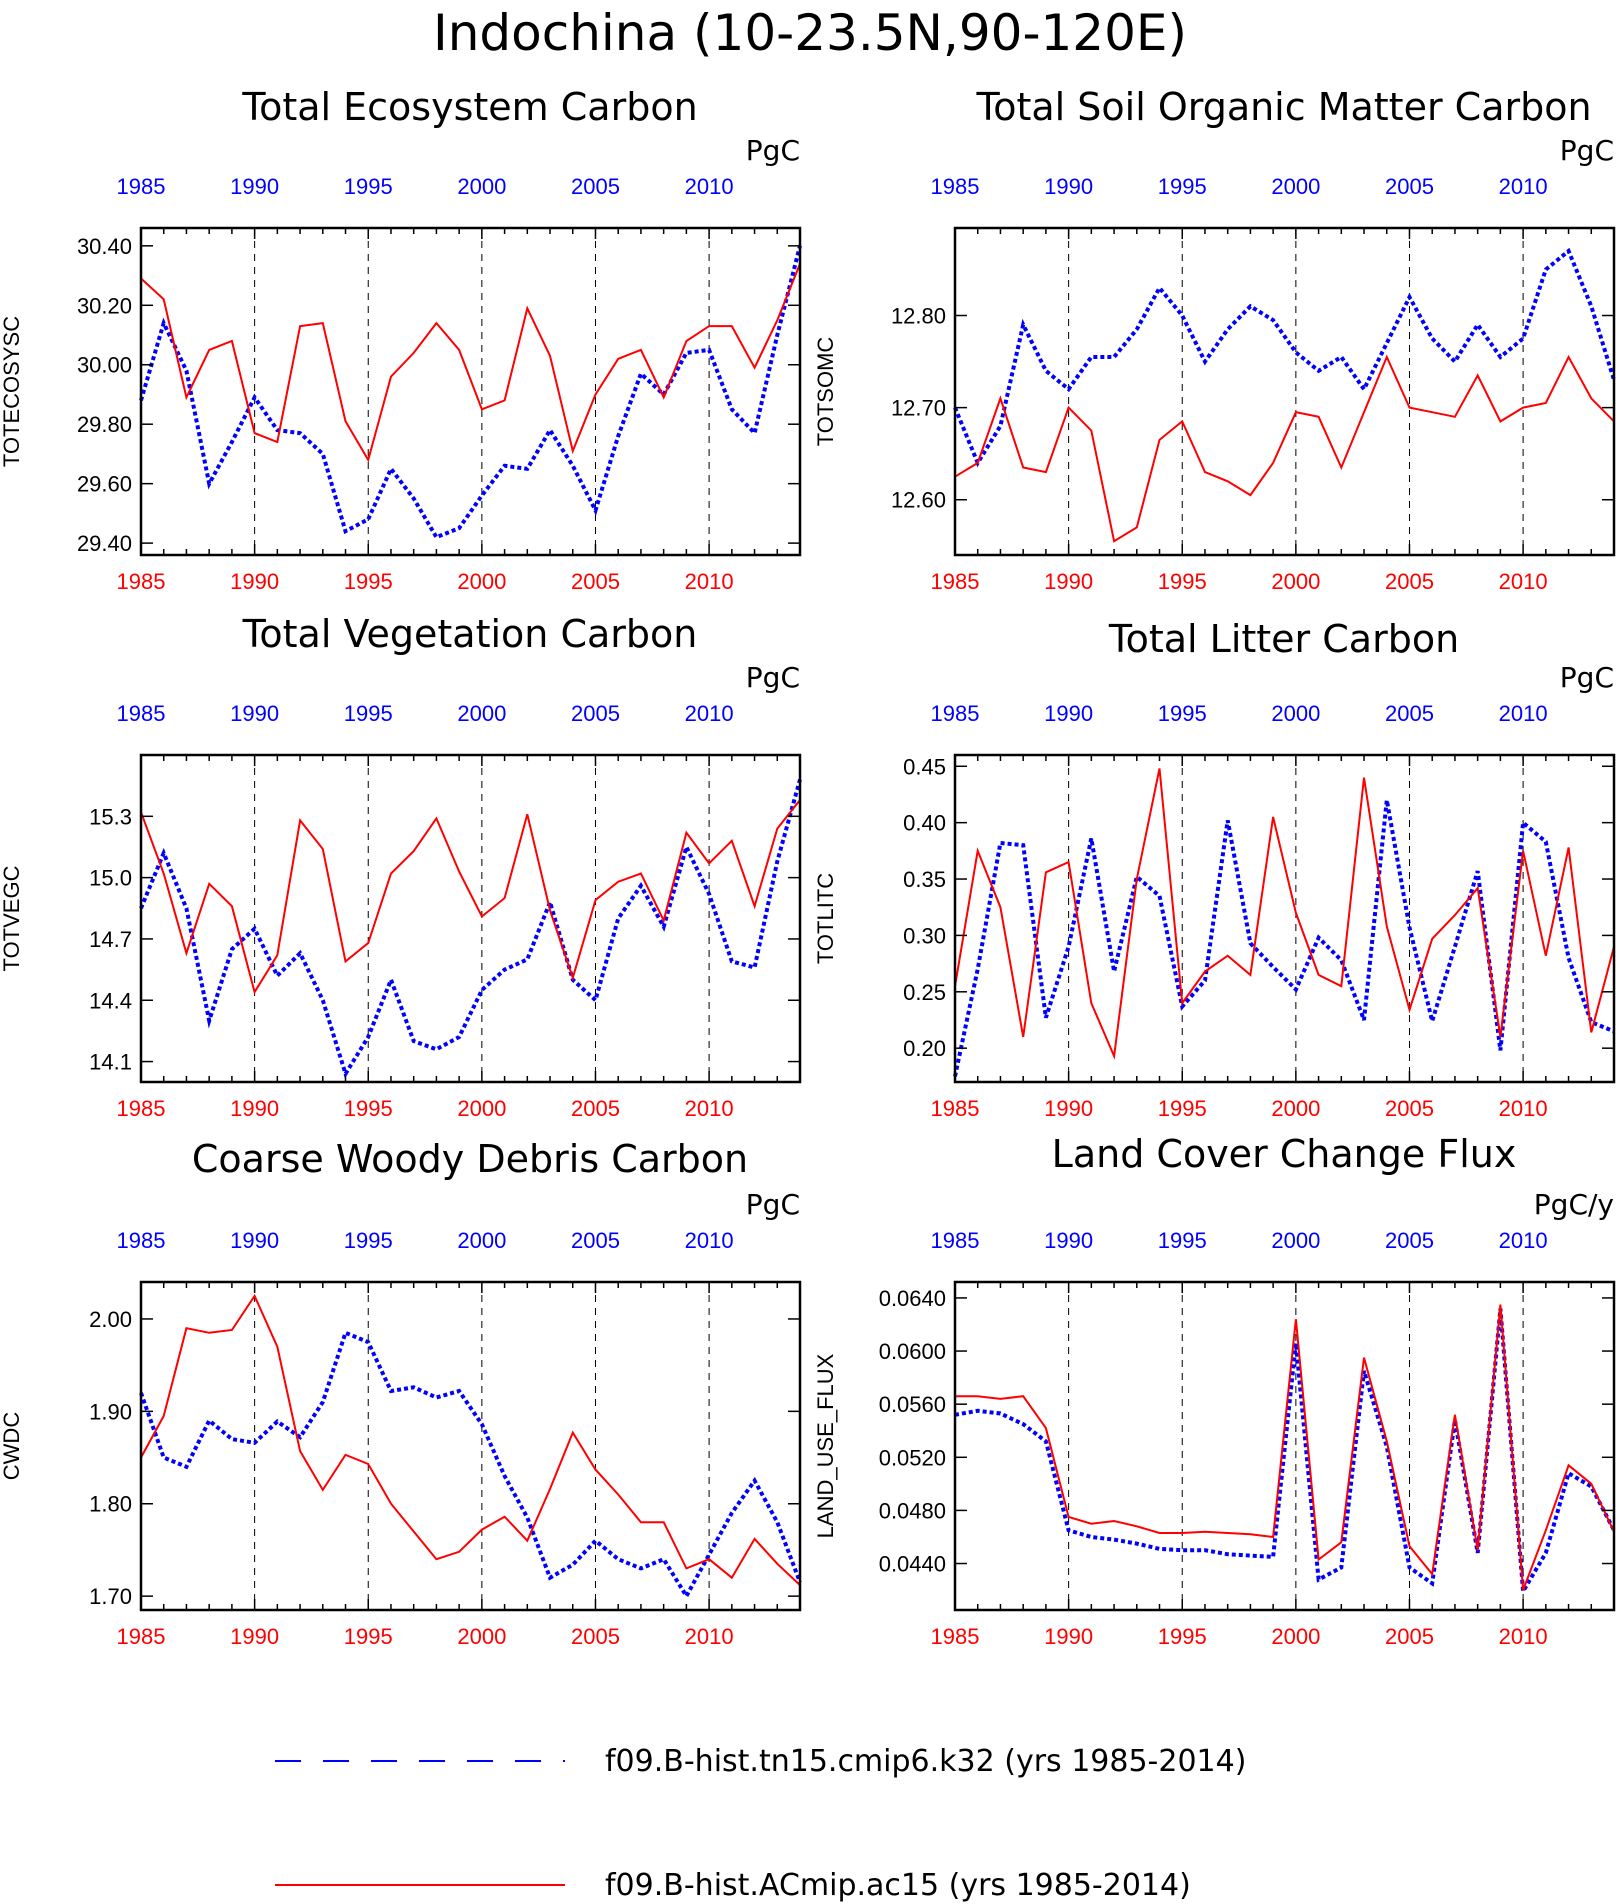 The height and width of the screenshot is (1904, 1621). Describe the element at coordinates (470, 634) in the screenshot. I see `panel-title: Total Vegetation Carbon` at that location.